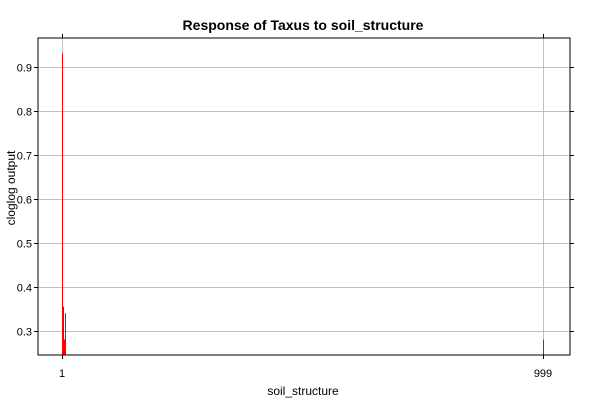 The image size is (600, 405). Describe the element at coordinates (303, 391) in the screenshot. I see `x-axis-label: soil_structure` at that location.